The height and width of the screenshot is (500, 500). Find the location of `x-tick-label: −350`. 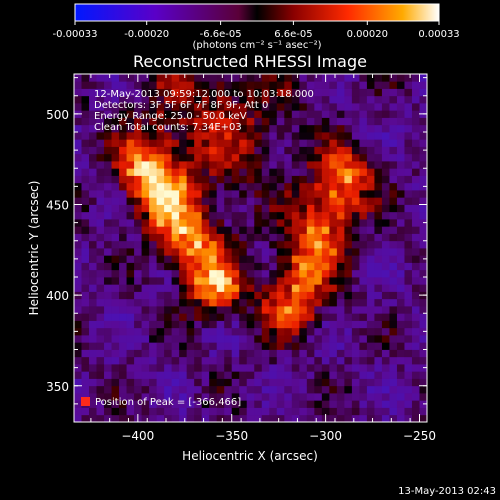

x-tick-label: −350 is located at coordinates (231, 436).